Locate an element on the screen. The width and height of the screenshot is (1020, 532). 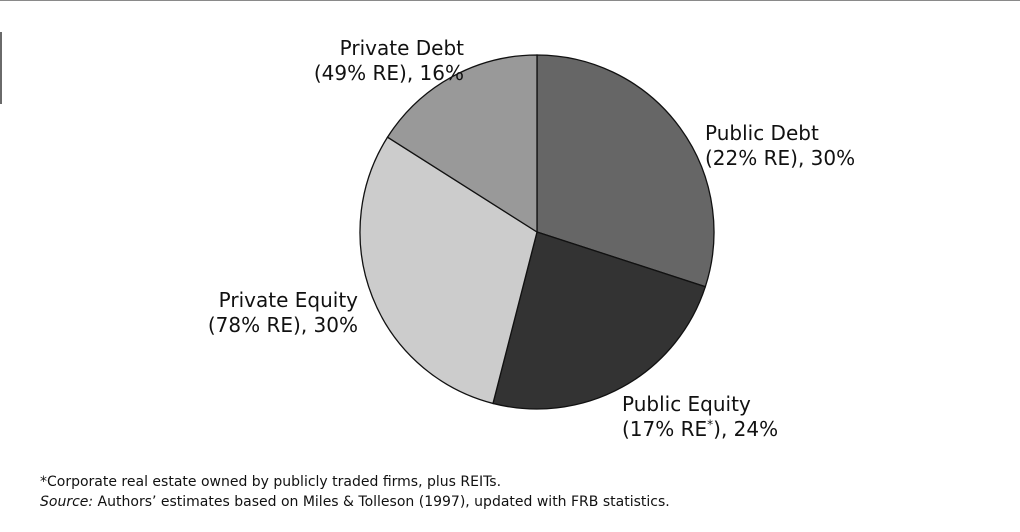
label-private-equity: Private Equity (78% RE), 30% is located at coordinates (283, 313).